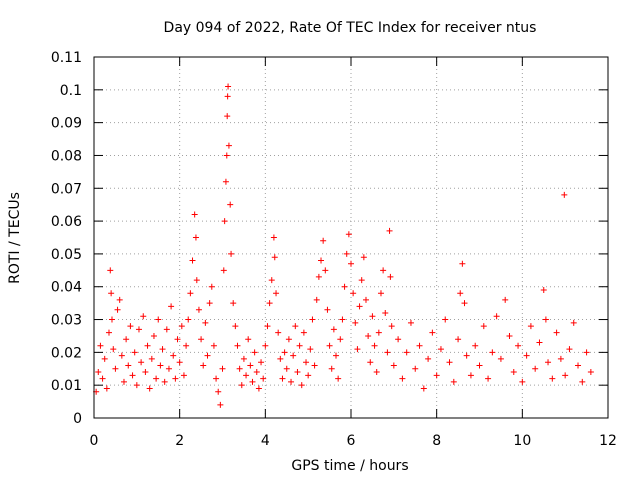  I want to click on y-tick-label: 0.01, so click(66, 386).